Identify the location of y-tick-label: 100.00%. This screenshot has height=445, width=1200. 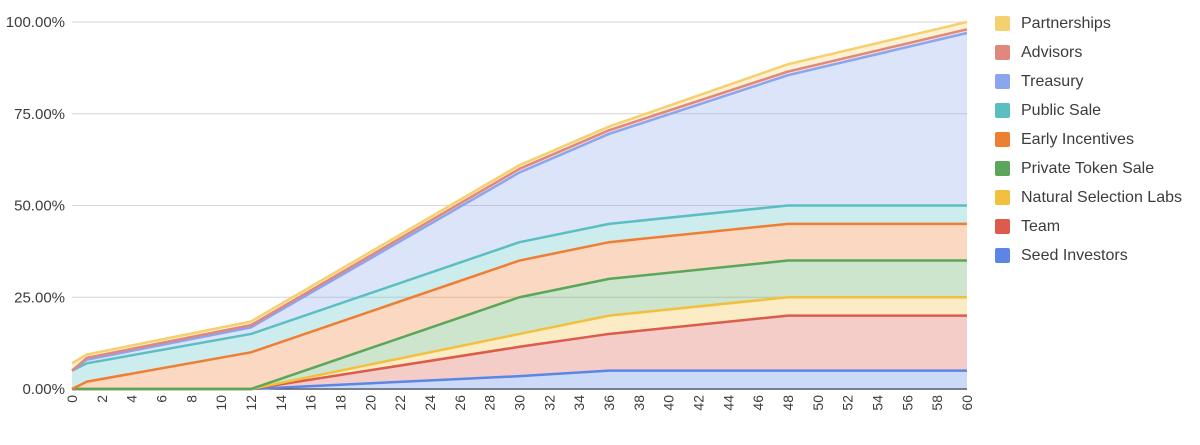
(35, 22).